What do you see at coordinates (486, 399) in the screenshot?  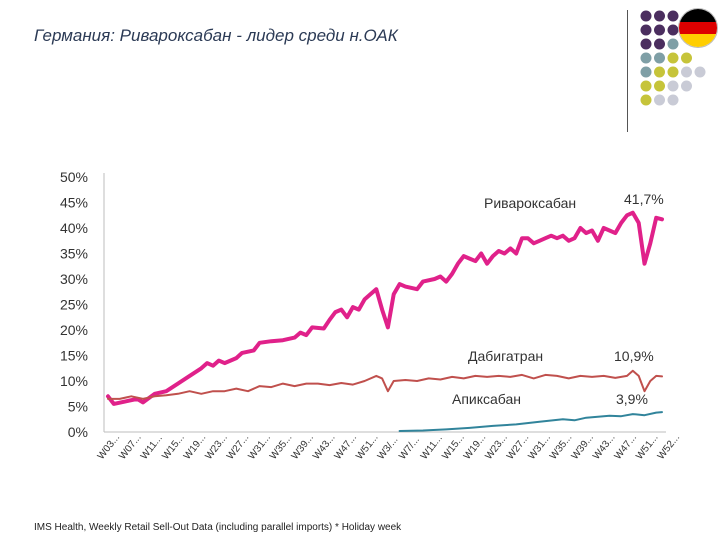 I see `series-name-label: Апиксабан` at bounding box center [486, 399].